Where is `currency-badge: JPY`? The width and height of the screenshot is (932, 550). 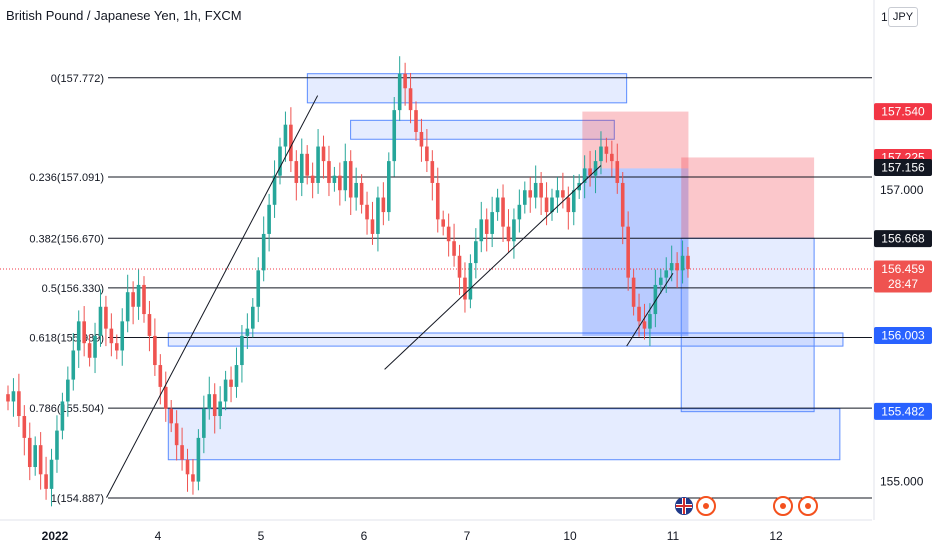 currency-badge: JPY is located at coordinates (903, 17).